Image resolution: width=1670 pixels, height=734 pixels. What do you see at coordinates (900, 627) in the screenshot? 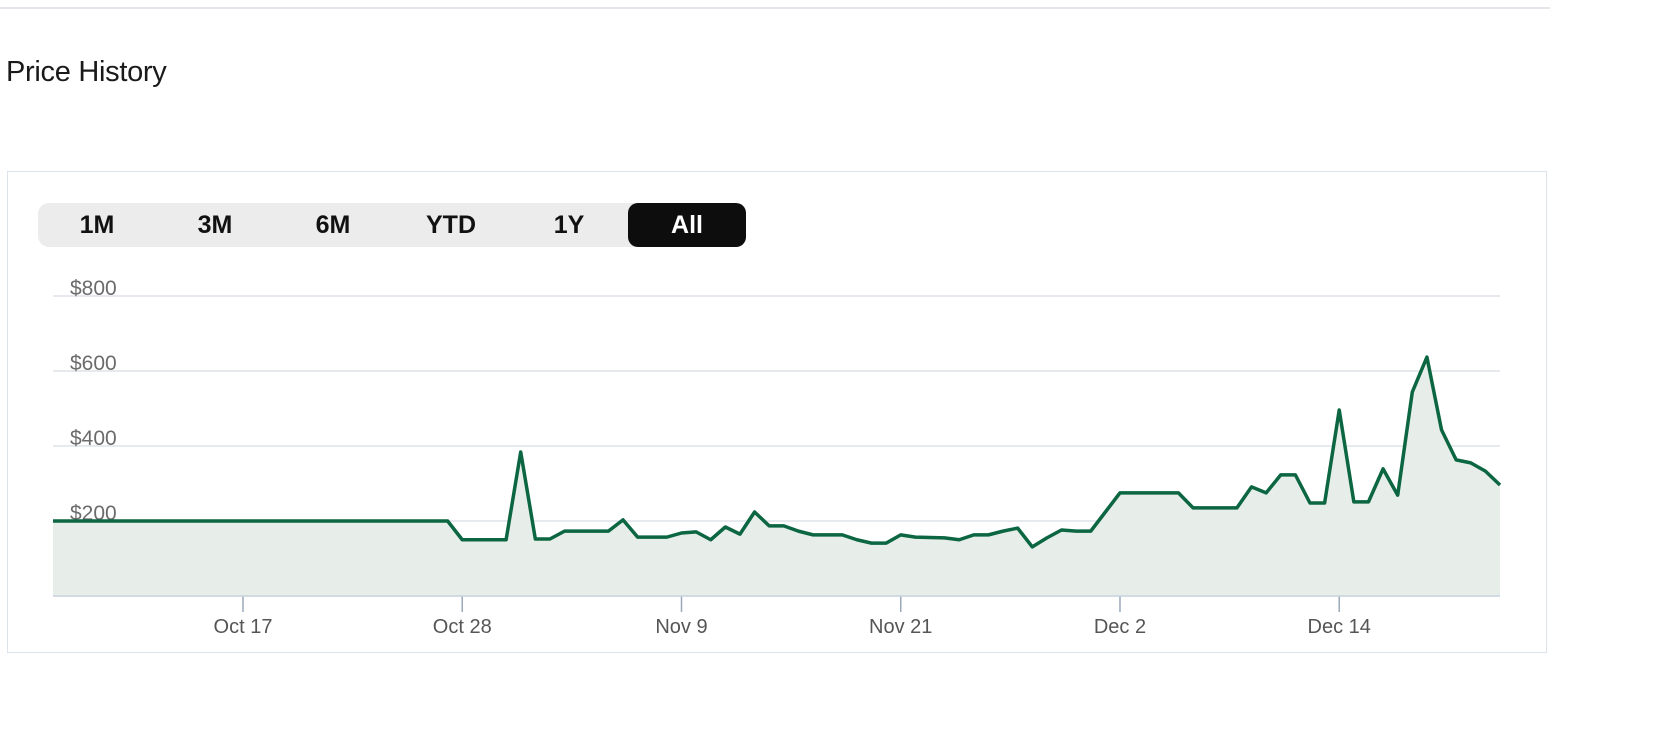
I see `x-tick-label: Nov 21` at bounding box center [900, 627].